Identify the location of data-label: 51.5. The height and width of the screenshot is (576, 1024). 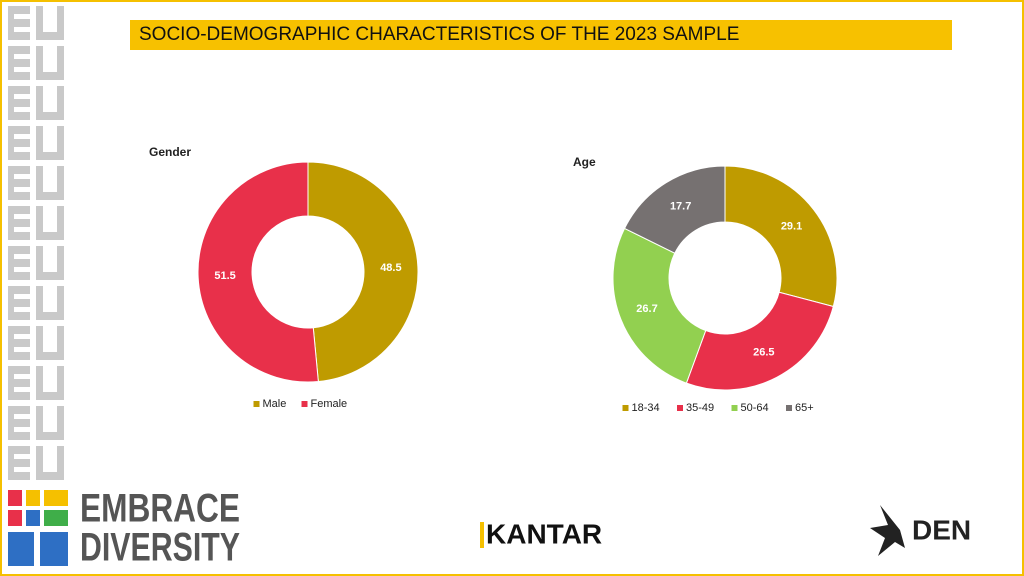
(224, 276).